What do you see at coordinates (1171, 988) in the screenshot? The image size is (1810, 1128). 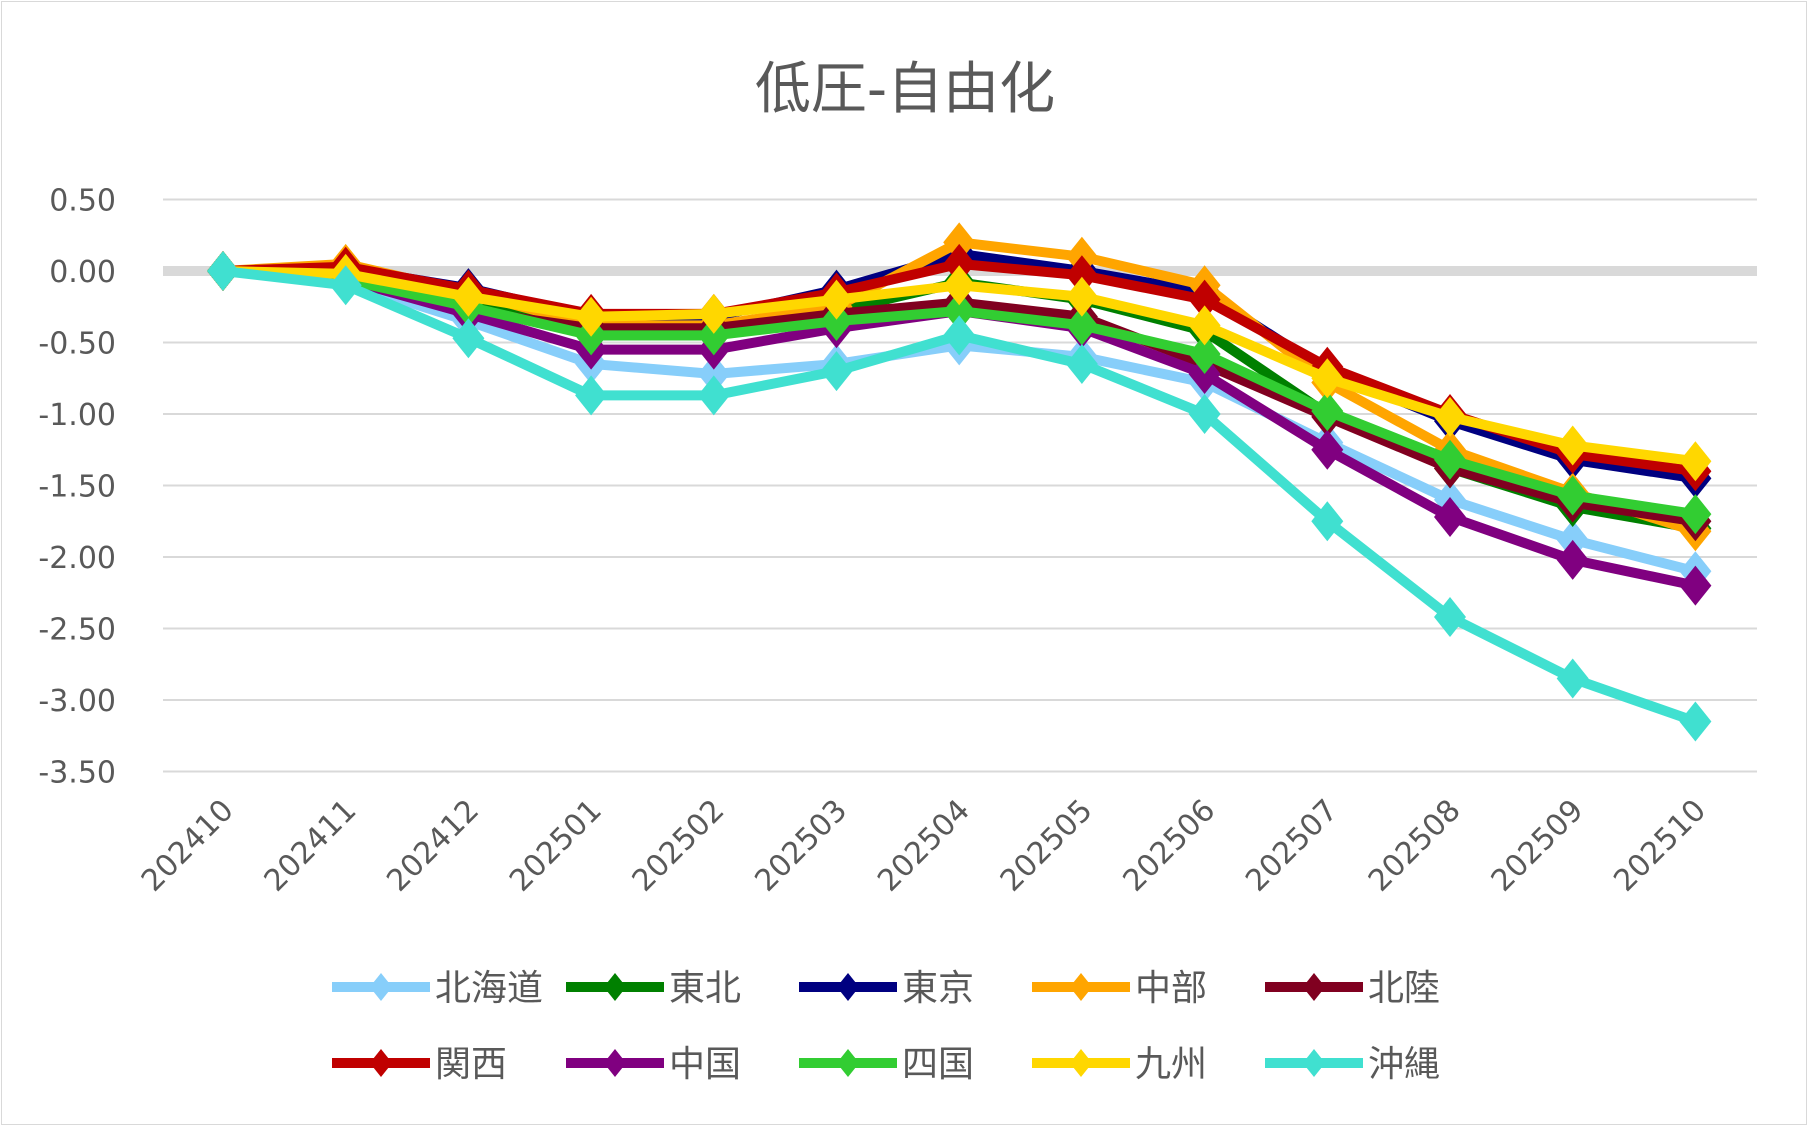 I see `legend-label: 中部` at bounding box center [1171, 988].